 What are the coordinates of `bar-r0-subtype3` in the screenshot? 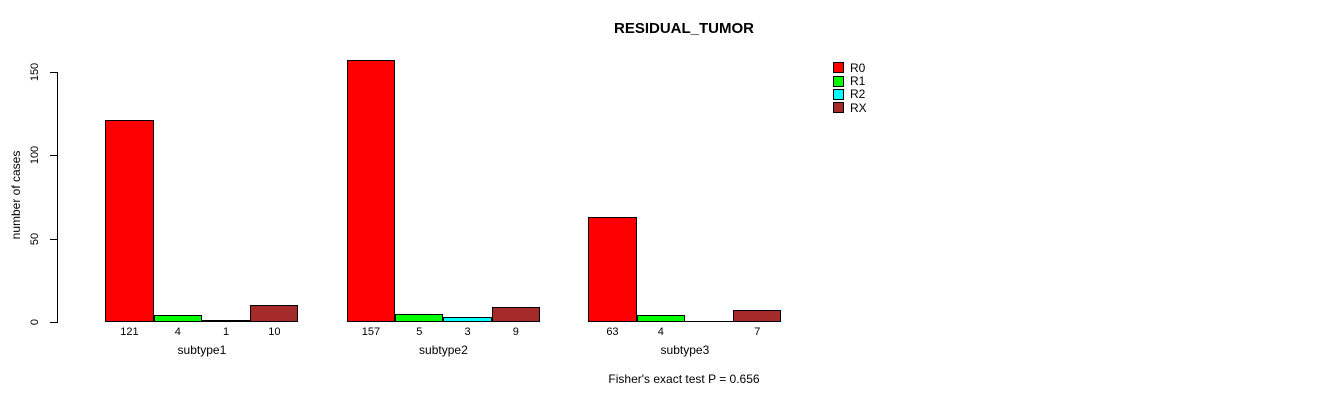 It's located at (612, 269).